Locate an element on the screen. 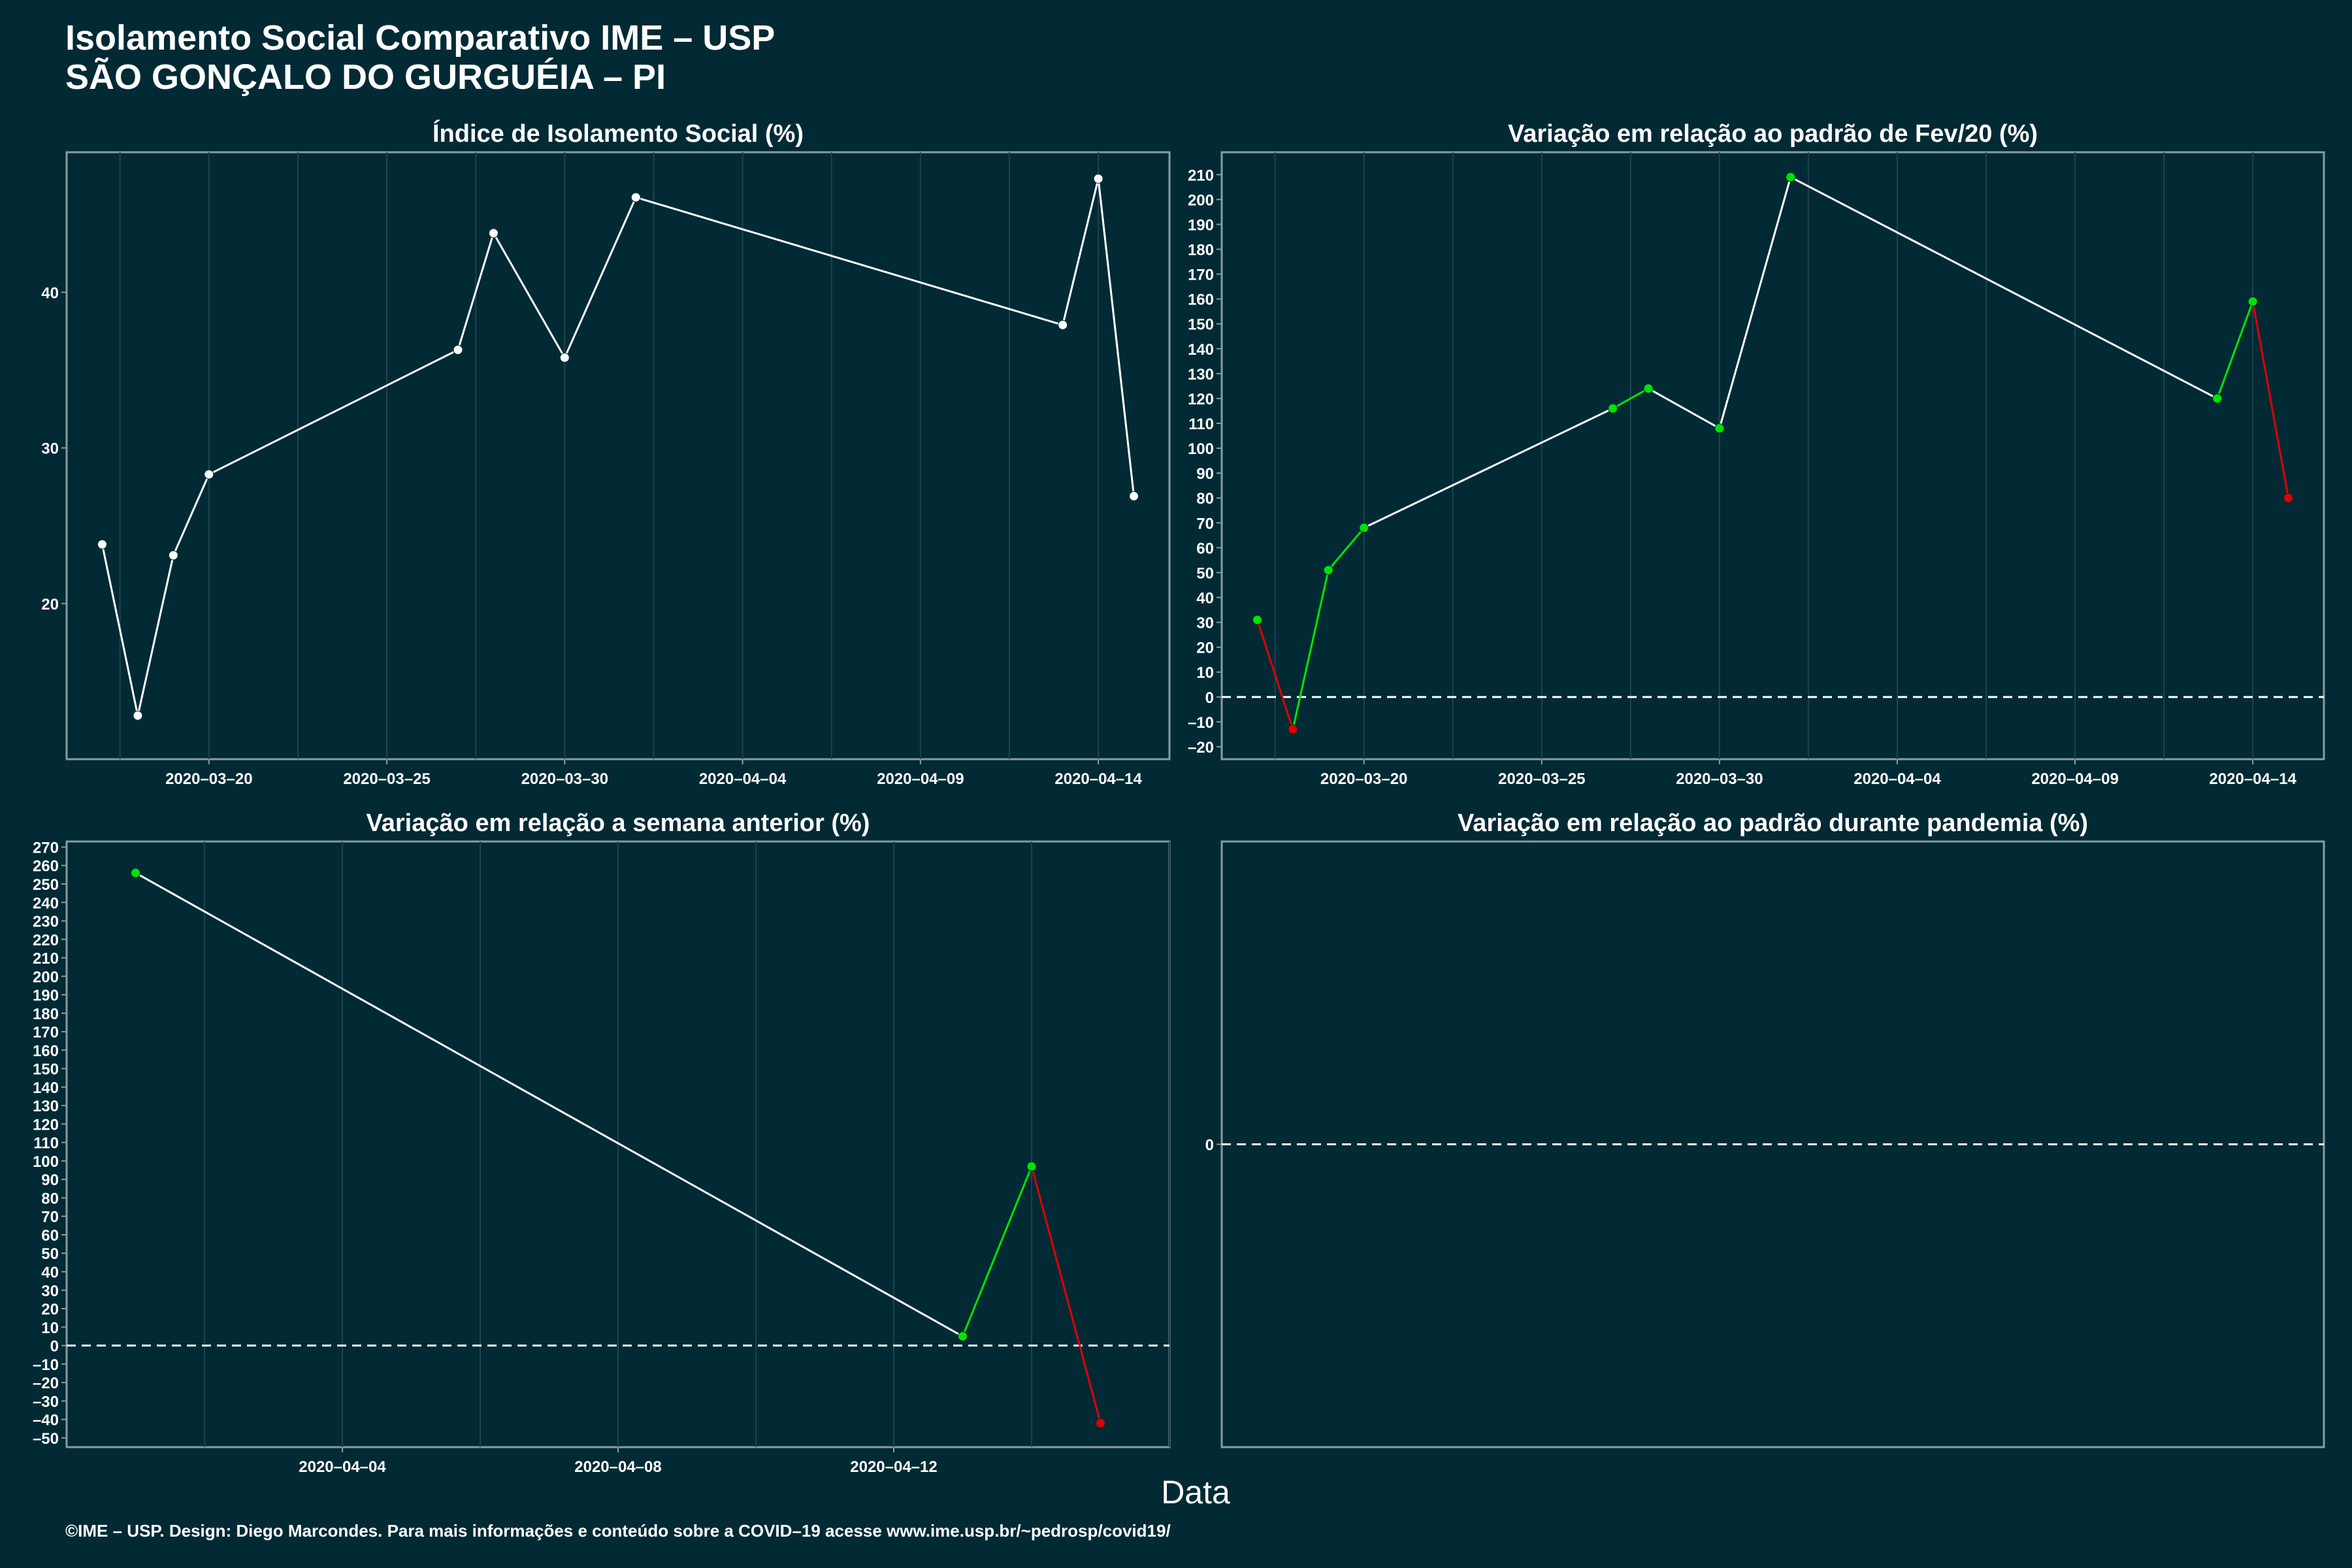 This screenshot has width=2352, height=1568. y-tick-label: 250 is located at coordinates (46, 885).